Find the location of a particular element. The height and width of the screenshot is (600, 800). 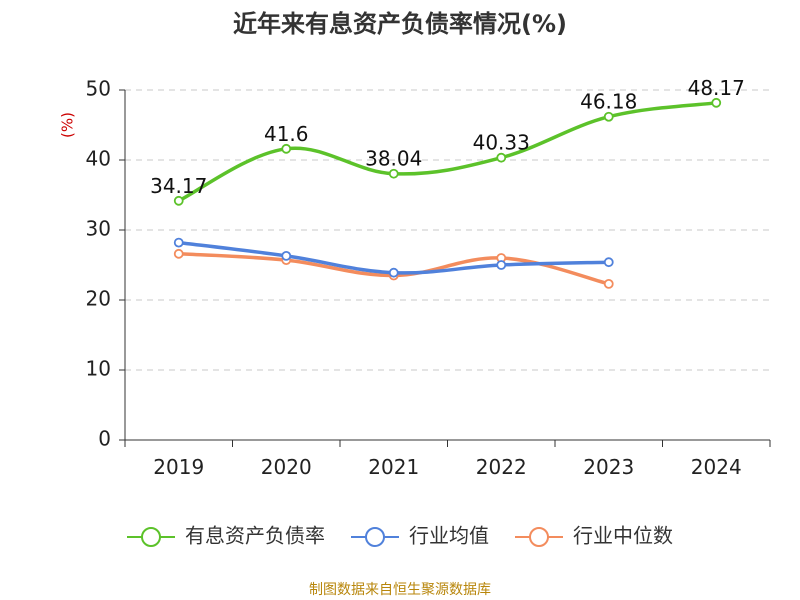

y-tick-label: 20 is located at coordinates (98, 299).